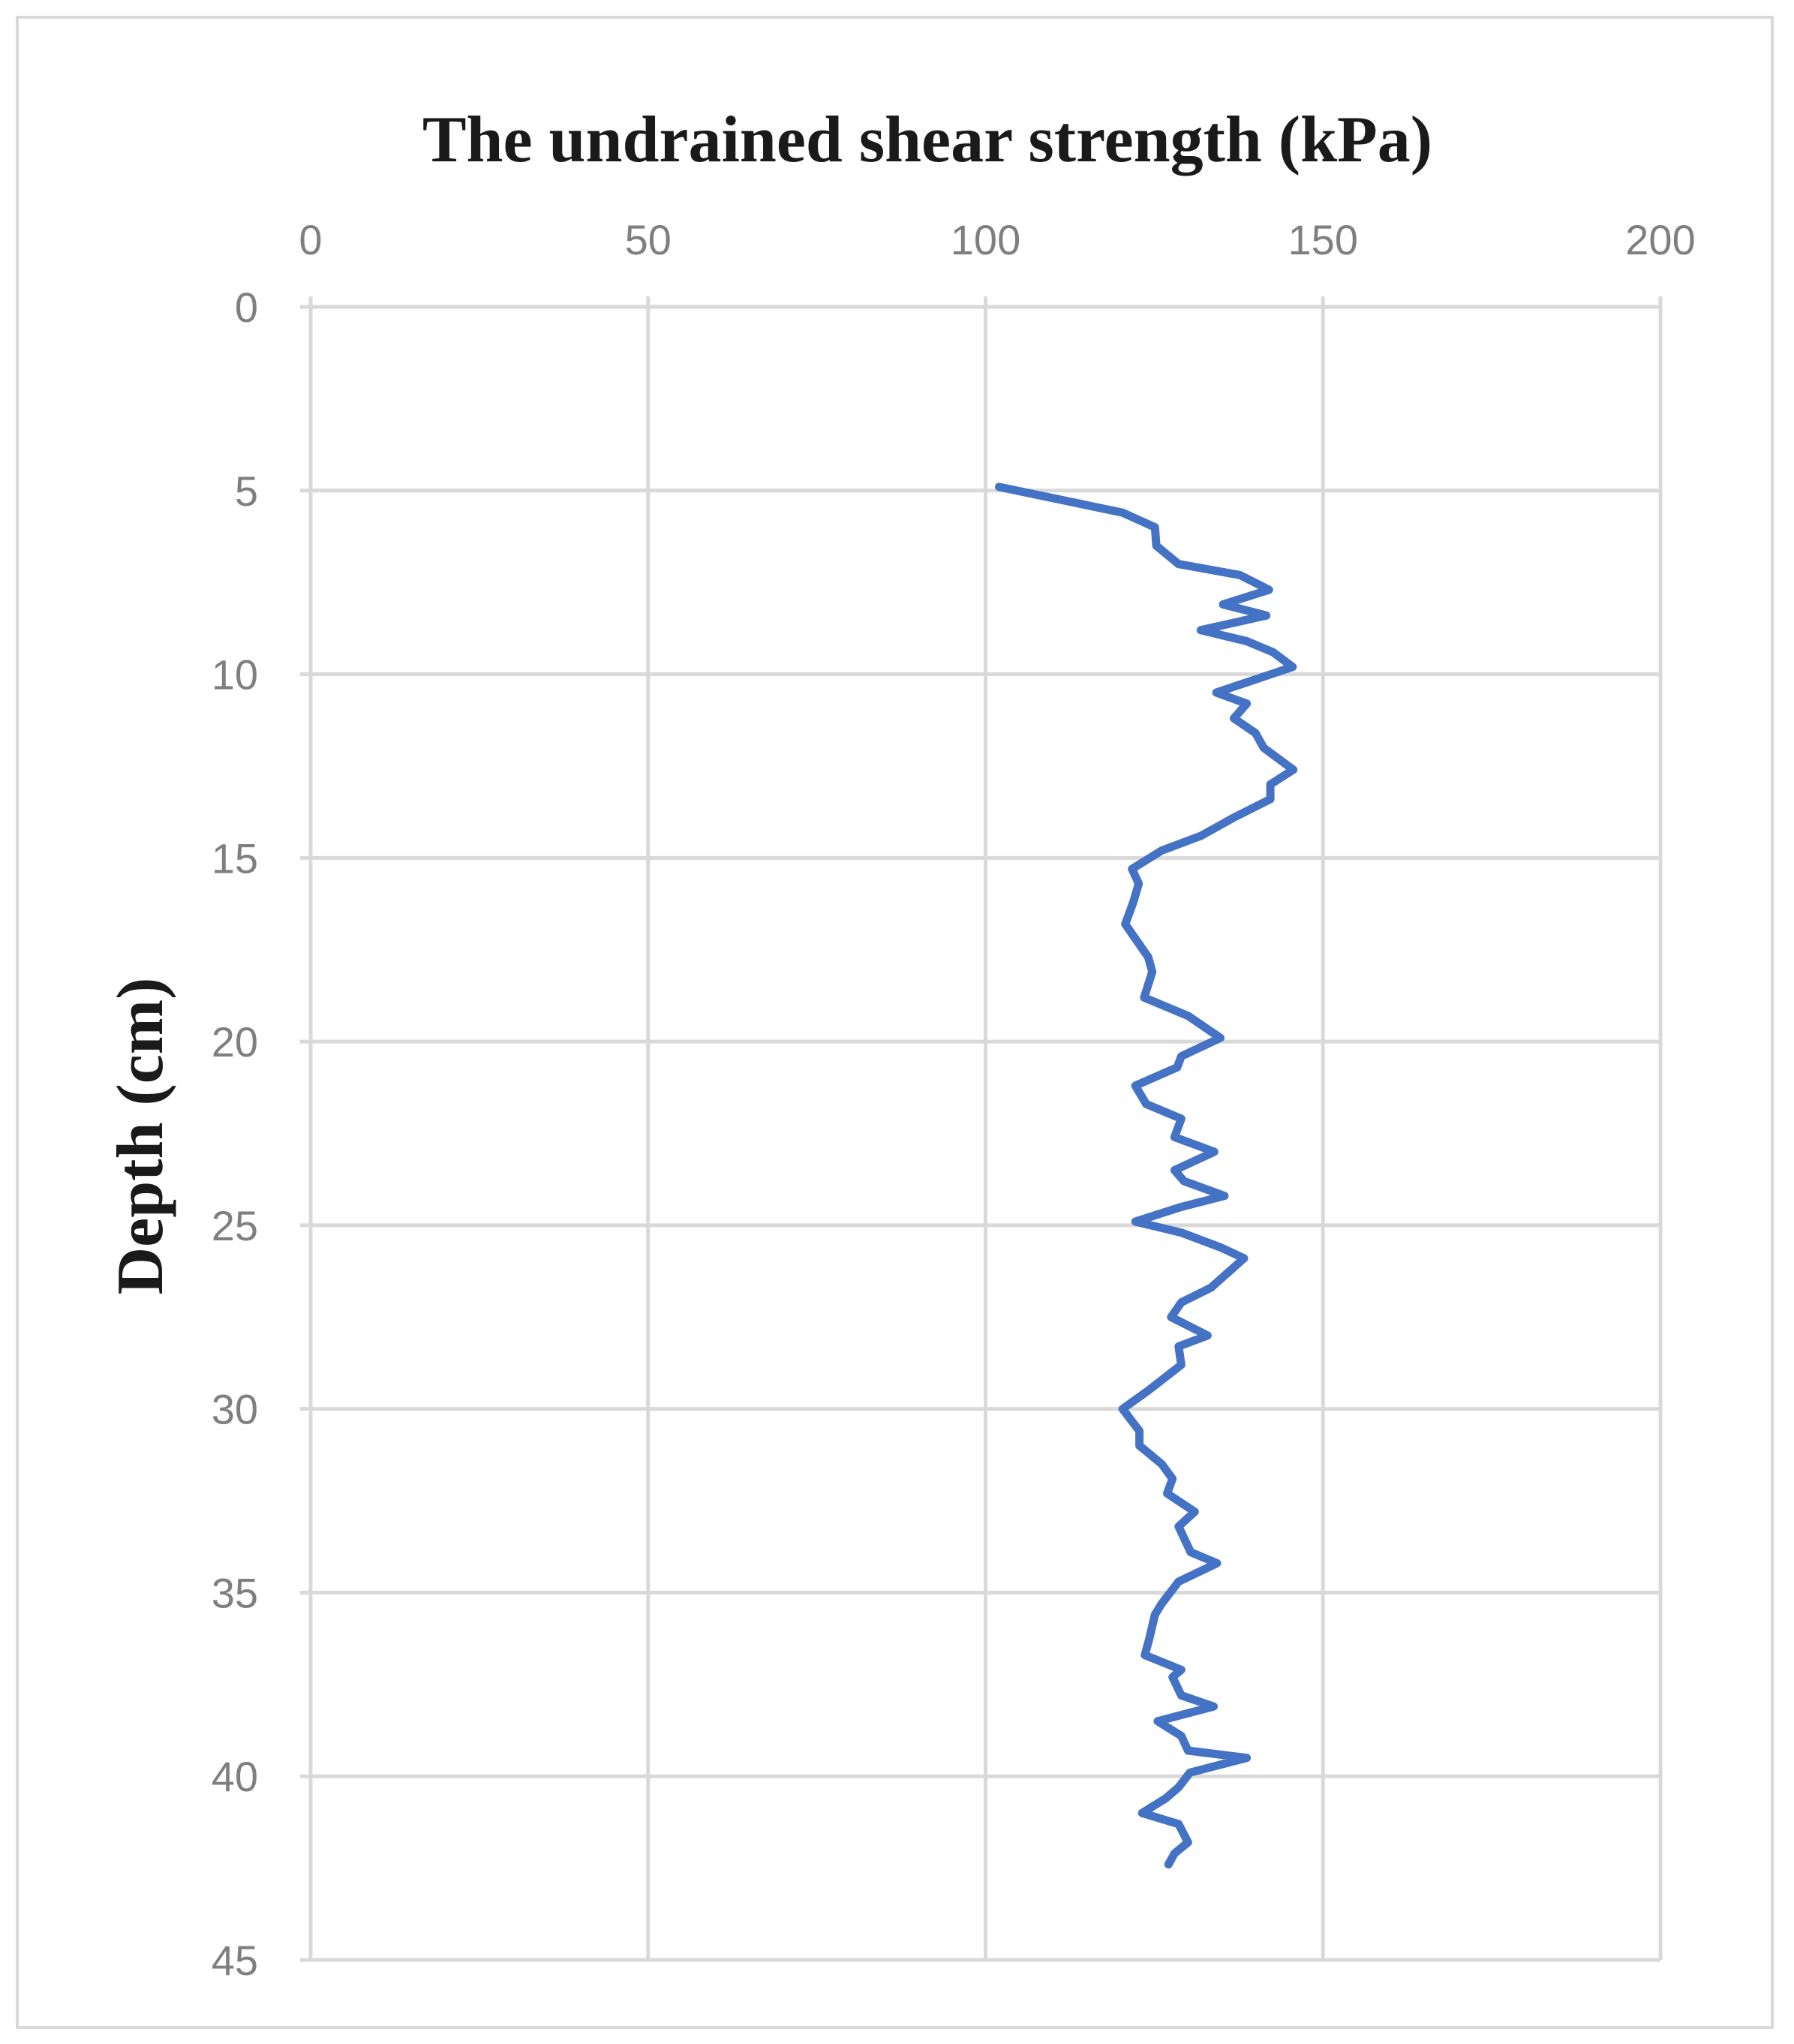 The width and height of the screenshot is (1794, 2044). Describe the element at coordinates (235, 1134) in the screenshot. I see `y-tick-labels: 0 5 10 15 20 25 30 35 40 45` at that location.